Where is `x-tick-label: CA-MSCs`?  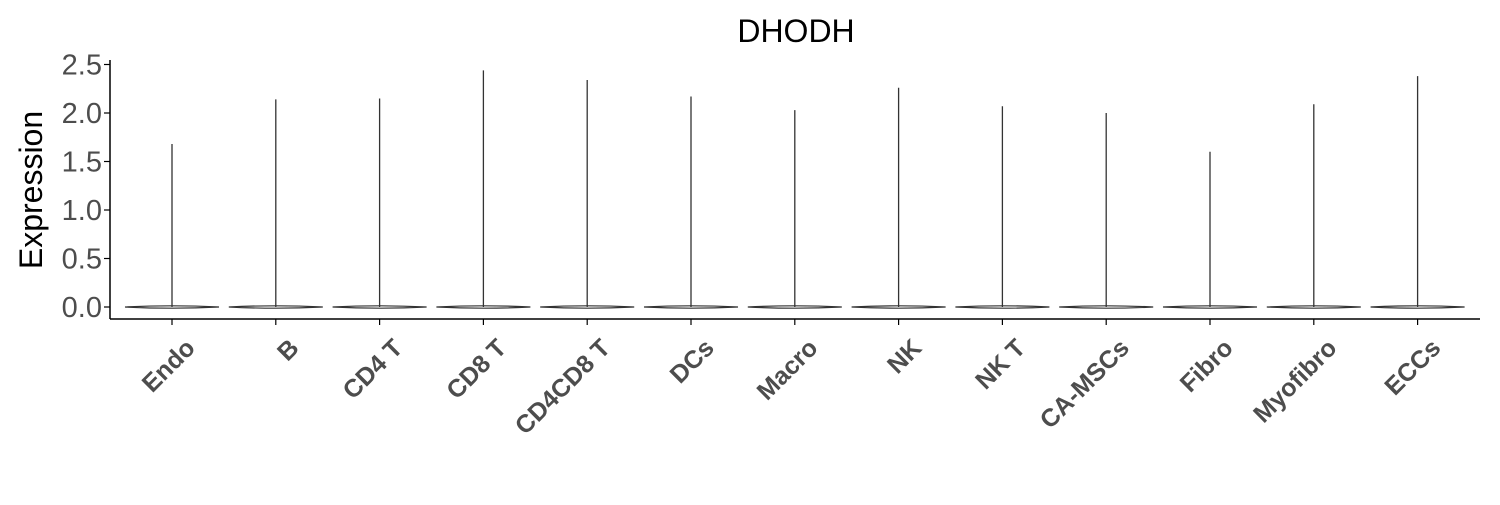
x-tick-label: CA-MSCs is located at coordinates (1085, 384).